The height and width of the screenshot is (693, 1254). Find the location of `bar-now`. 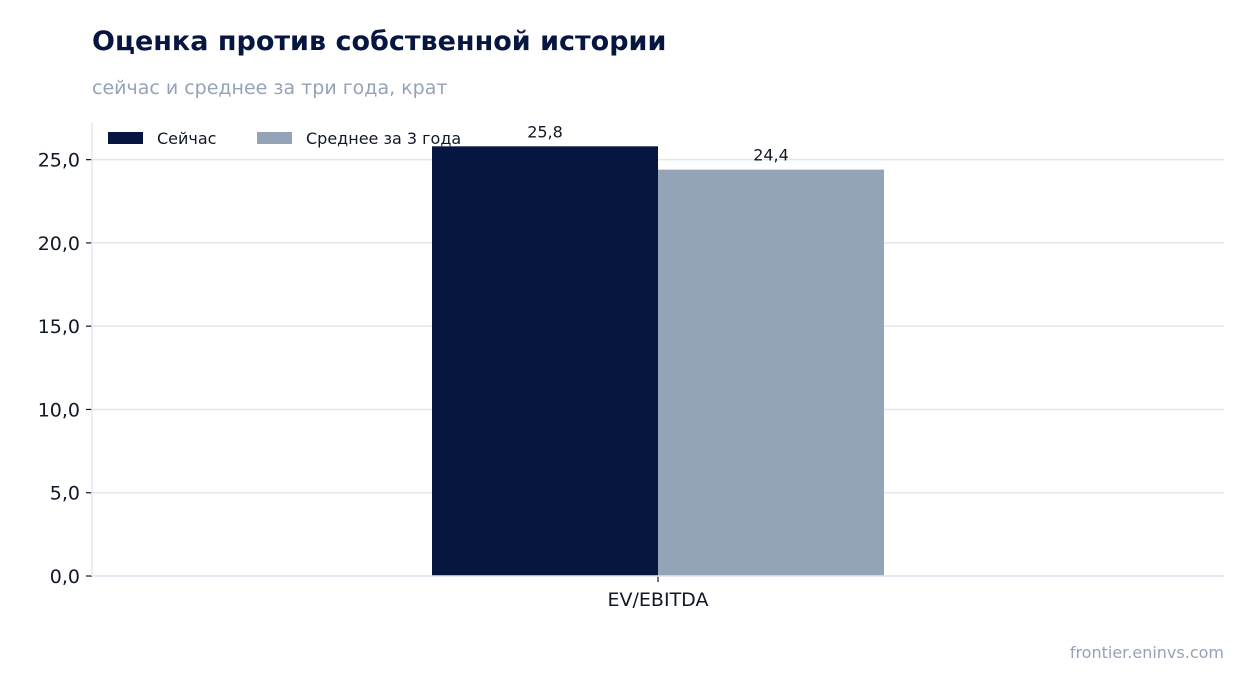

bar-now is located at coordinates (545, 361).